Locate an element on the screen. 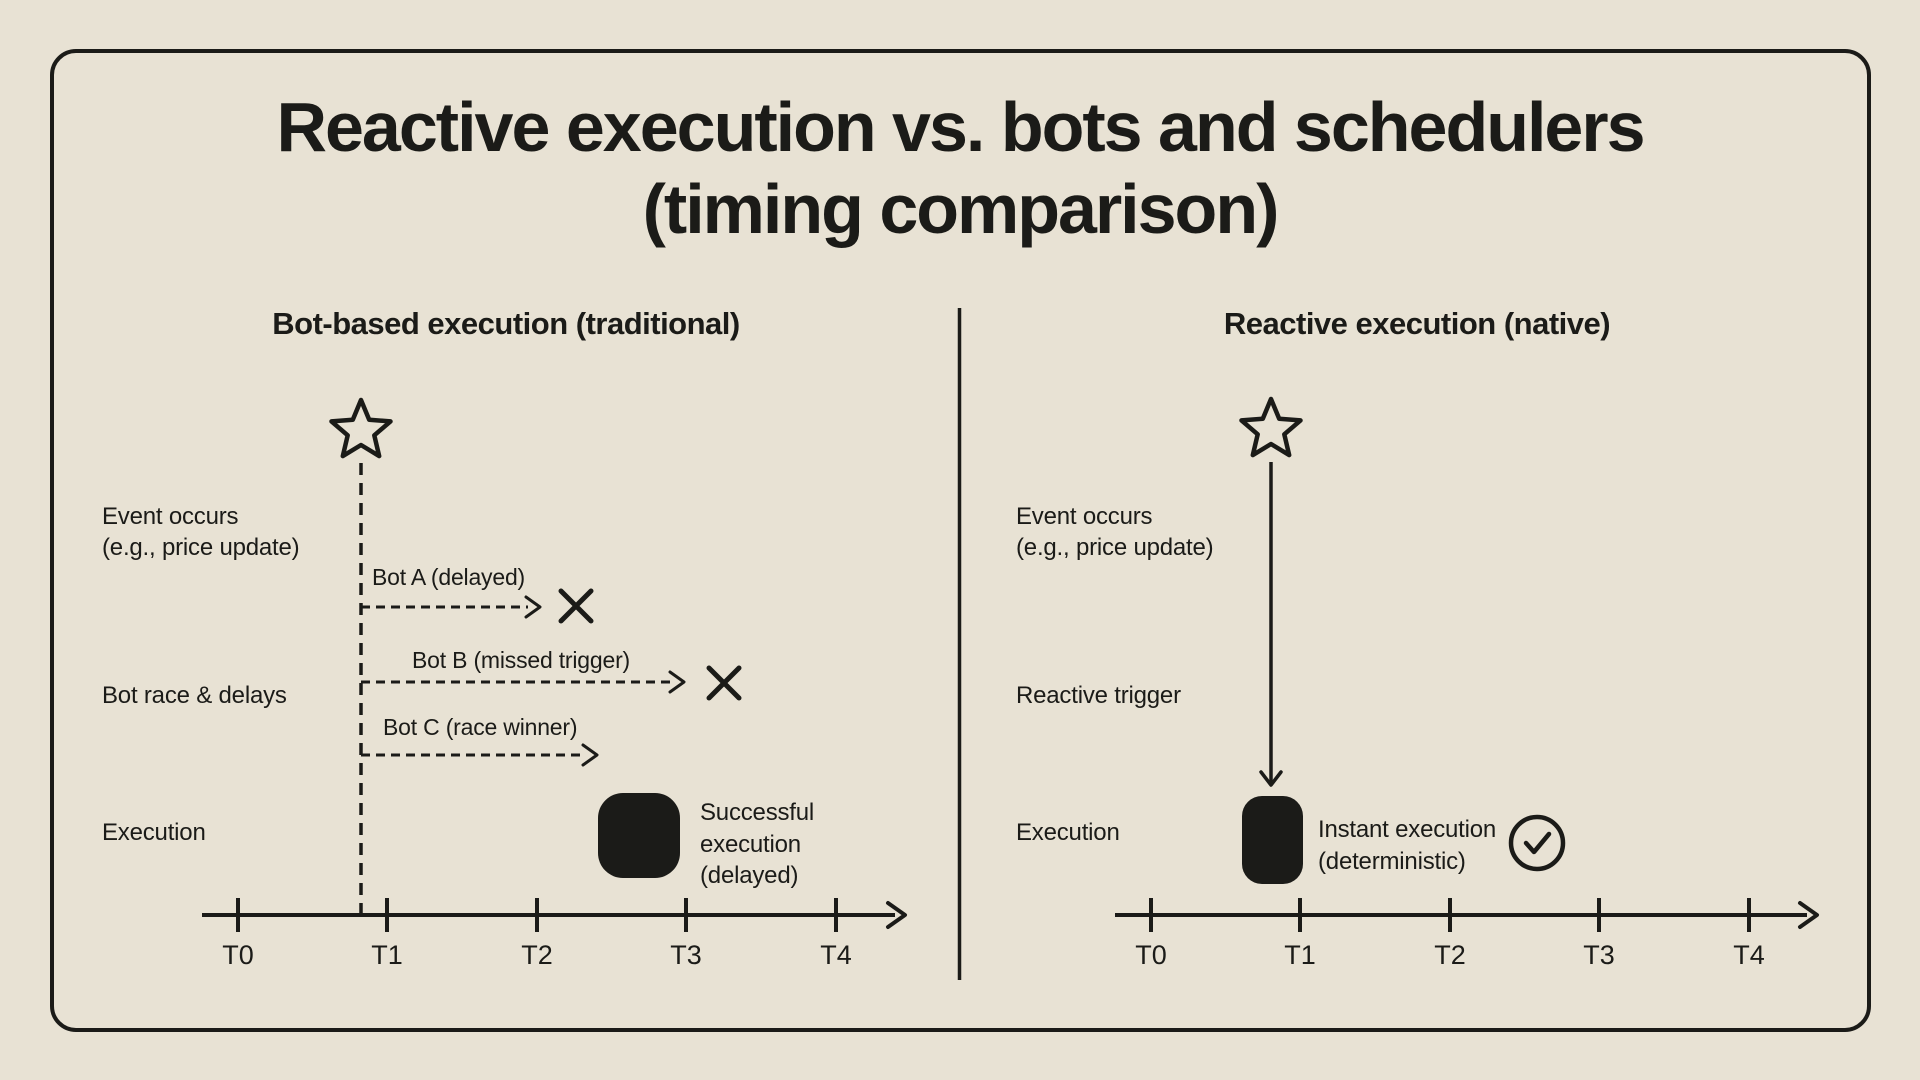 The height and width of the screenshot is (1080, 1920). left-tick-label-t1: T1 is located at coordinates (387, 955).